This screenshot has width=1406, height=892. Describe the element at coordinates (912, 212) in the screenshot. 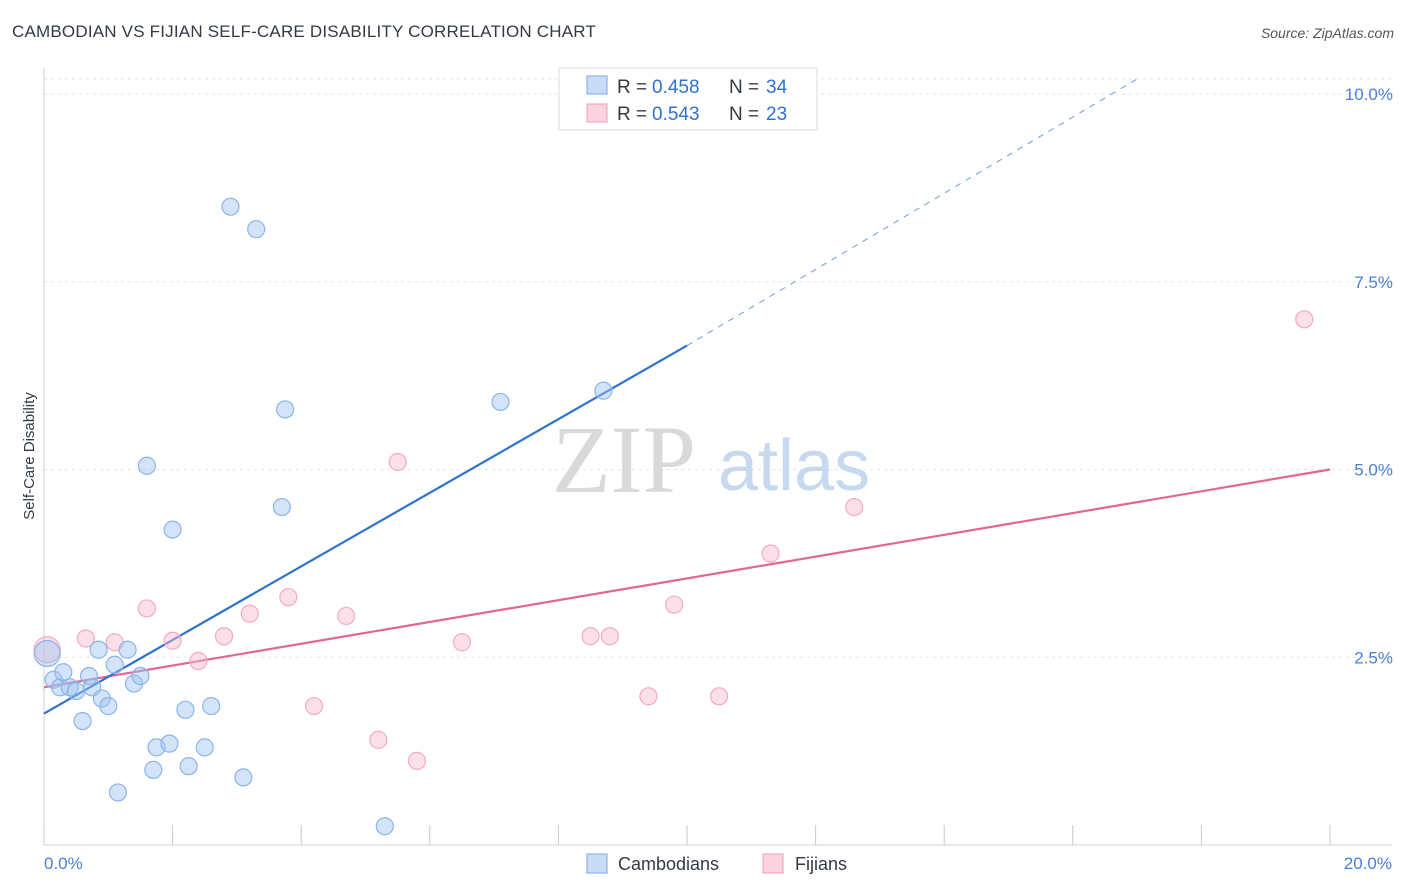

I see `trend-extension-cambodians` at that location.